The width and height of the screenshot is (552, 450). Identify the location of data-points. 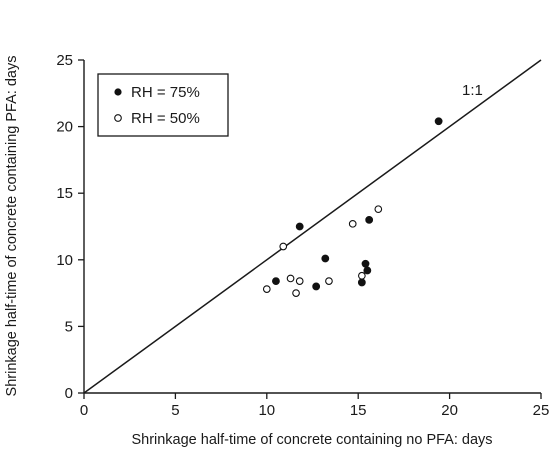
(352, 207).